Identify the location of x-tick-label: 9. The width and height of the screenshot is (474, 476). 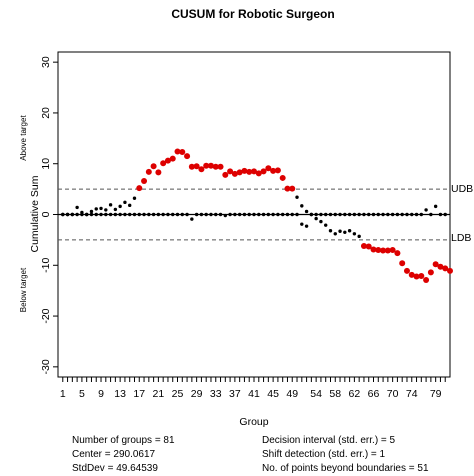
(101, 394).